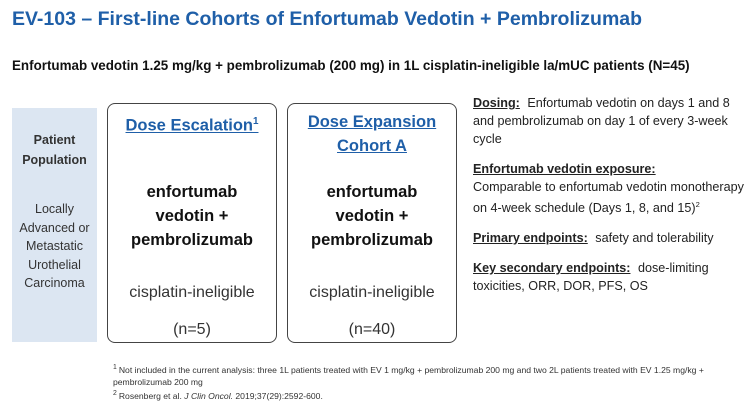  I want to click on footnote-journal: J Clin Oncol., so click(208, 395).